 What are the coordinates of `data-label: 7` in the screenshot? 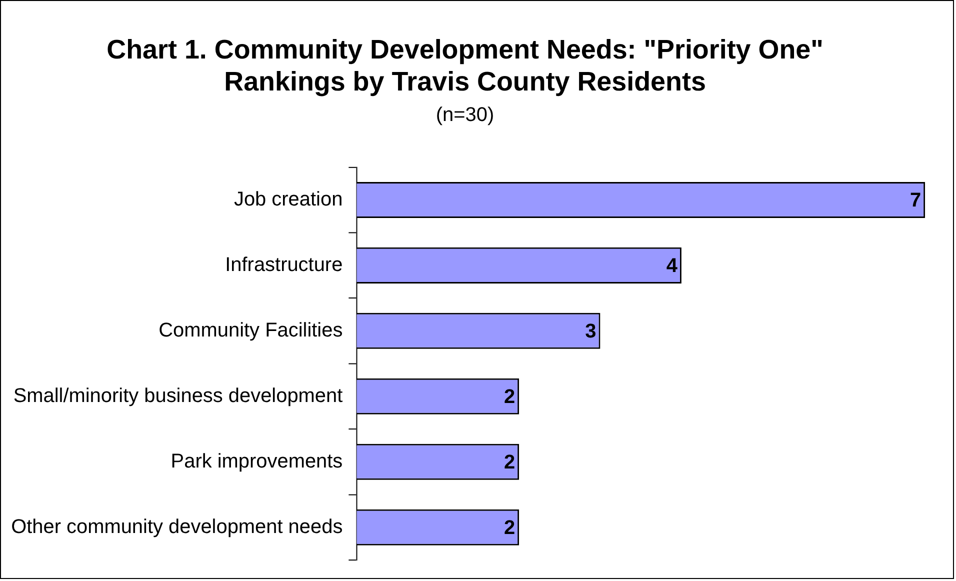 It's located at (916, 200).